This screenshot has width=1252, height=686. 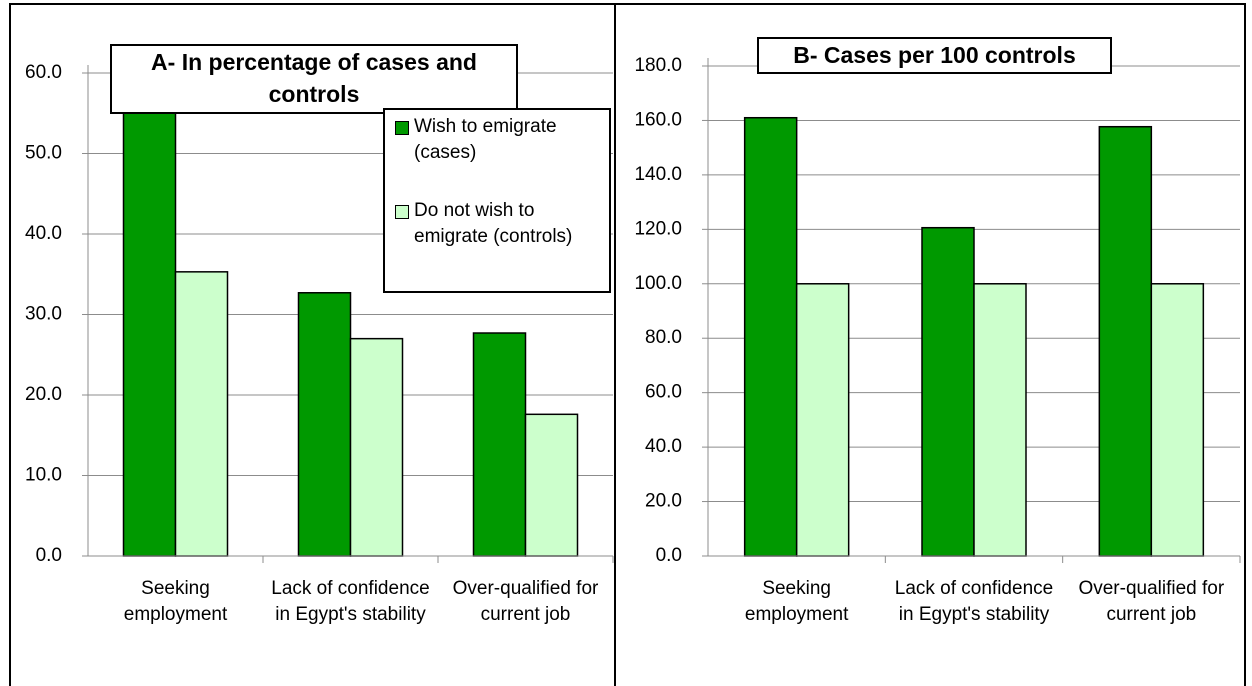 What do you see at coordinates (934, 55) in the screenshot?
I see `chart-title: B- Cases per 100 controls` at bounding box center [934, 55].